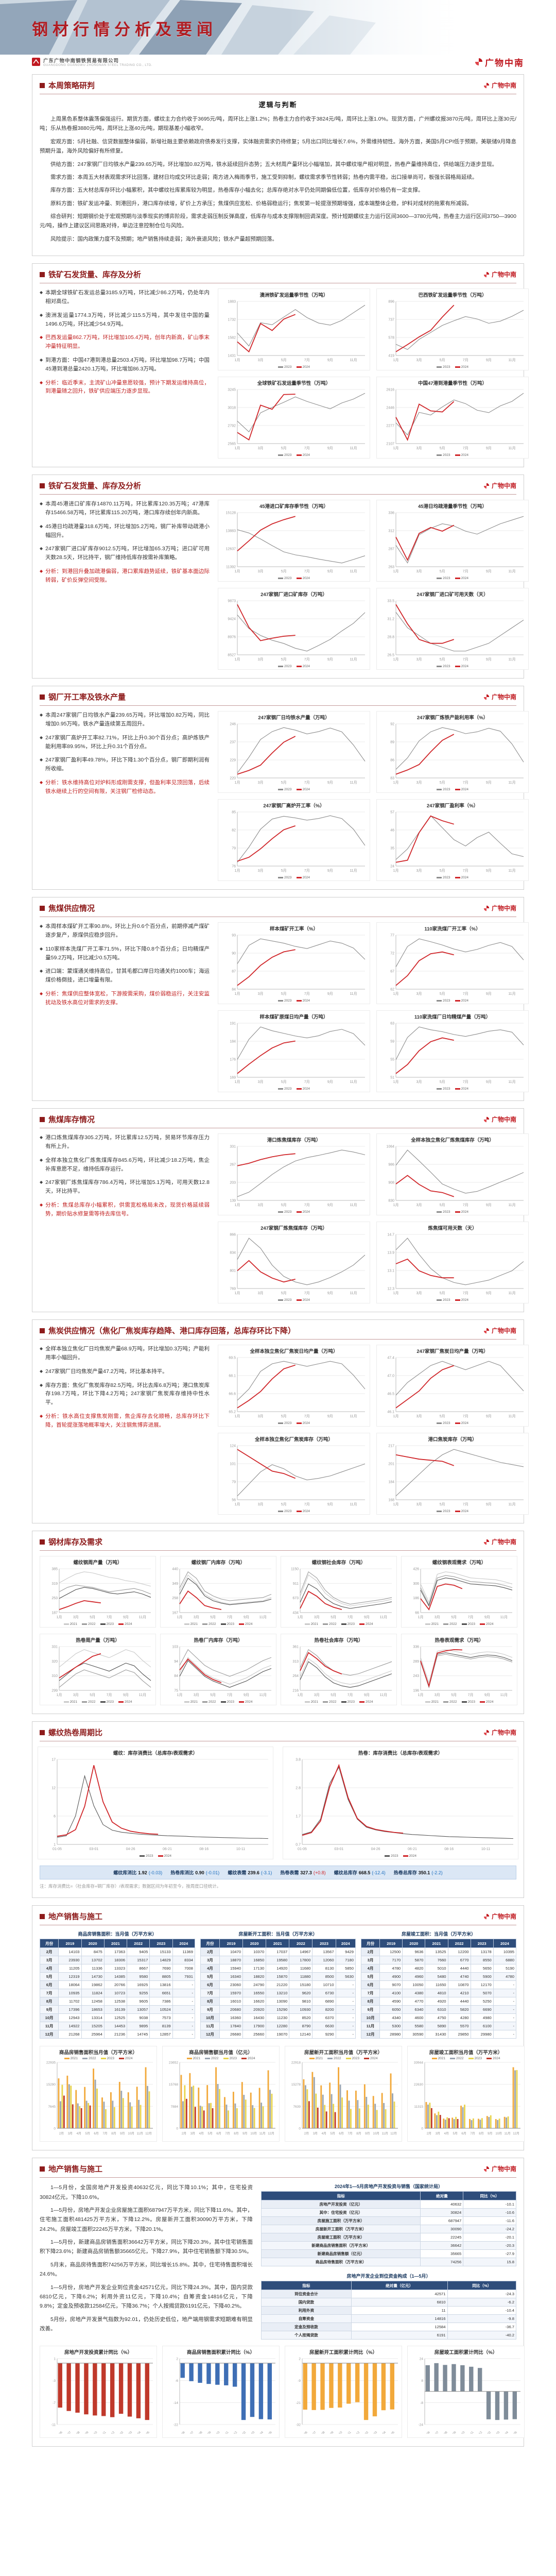 The image size is (556, 2576). Describe the element at coordinates (237, 1873) in the screenshot. I see `summary-label: 螺纹表需` at that location.